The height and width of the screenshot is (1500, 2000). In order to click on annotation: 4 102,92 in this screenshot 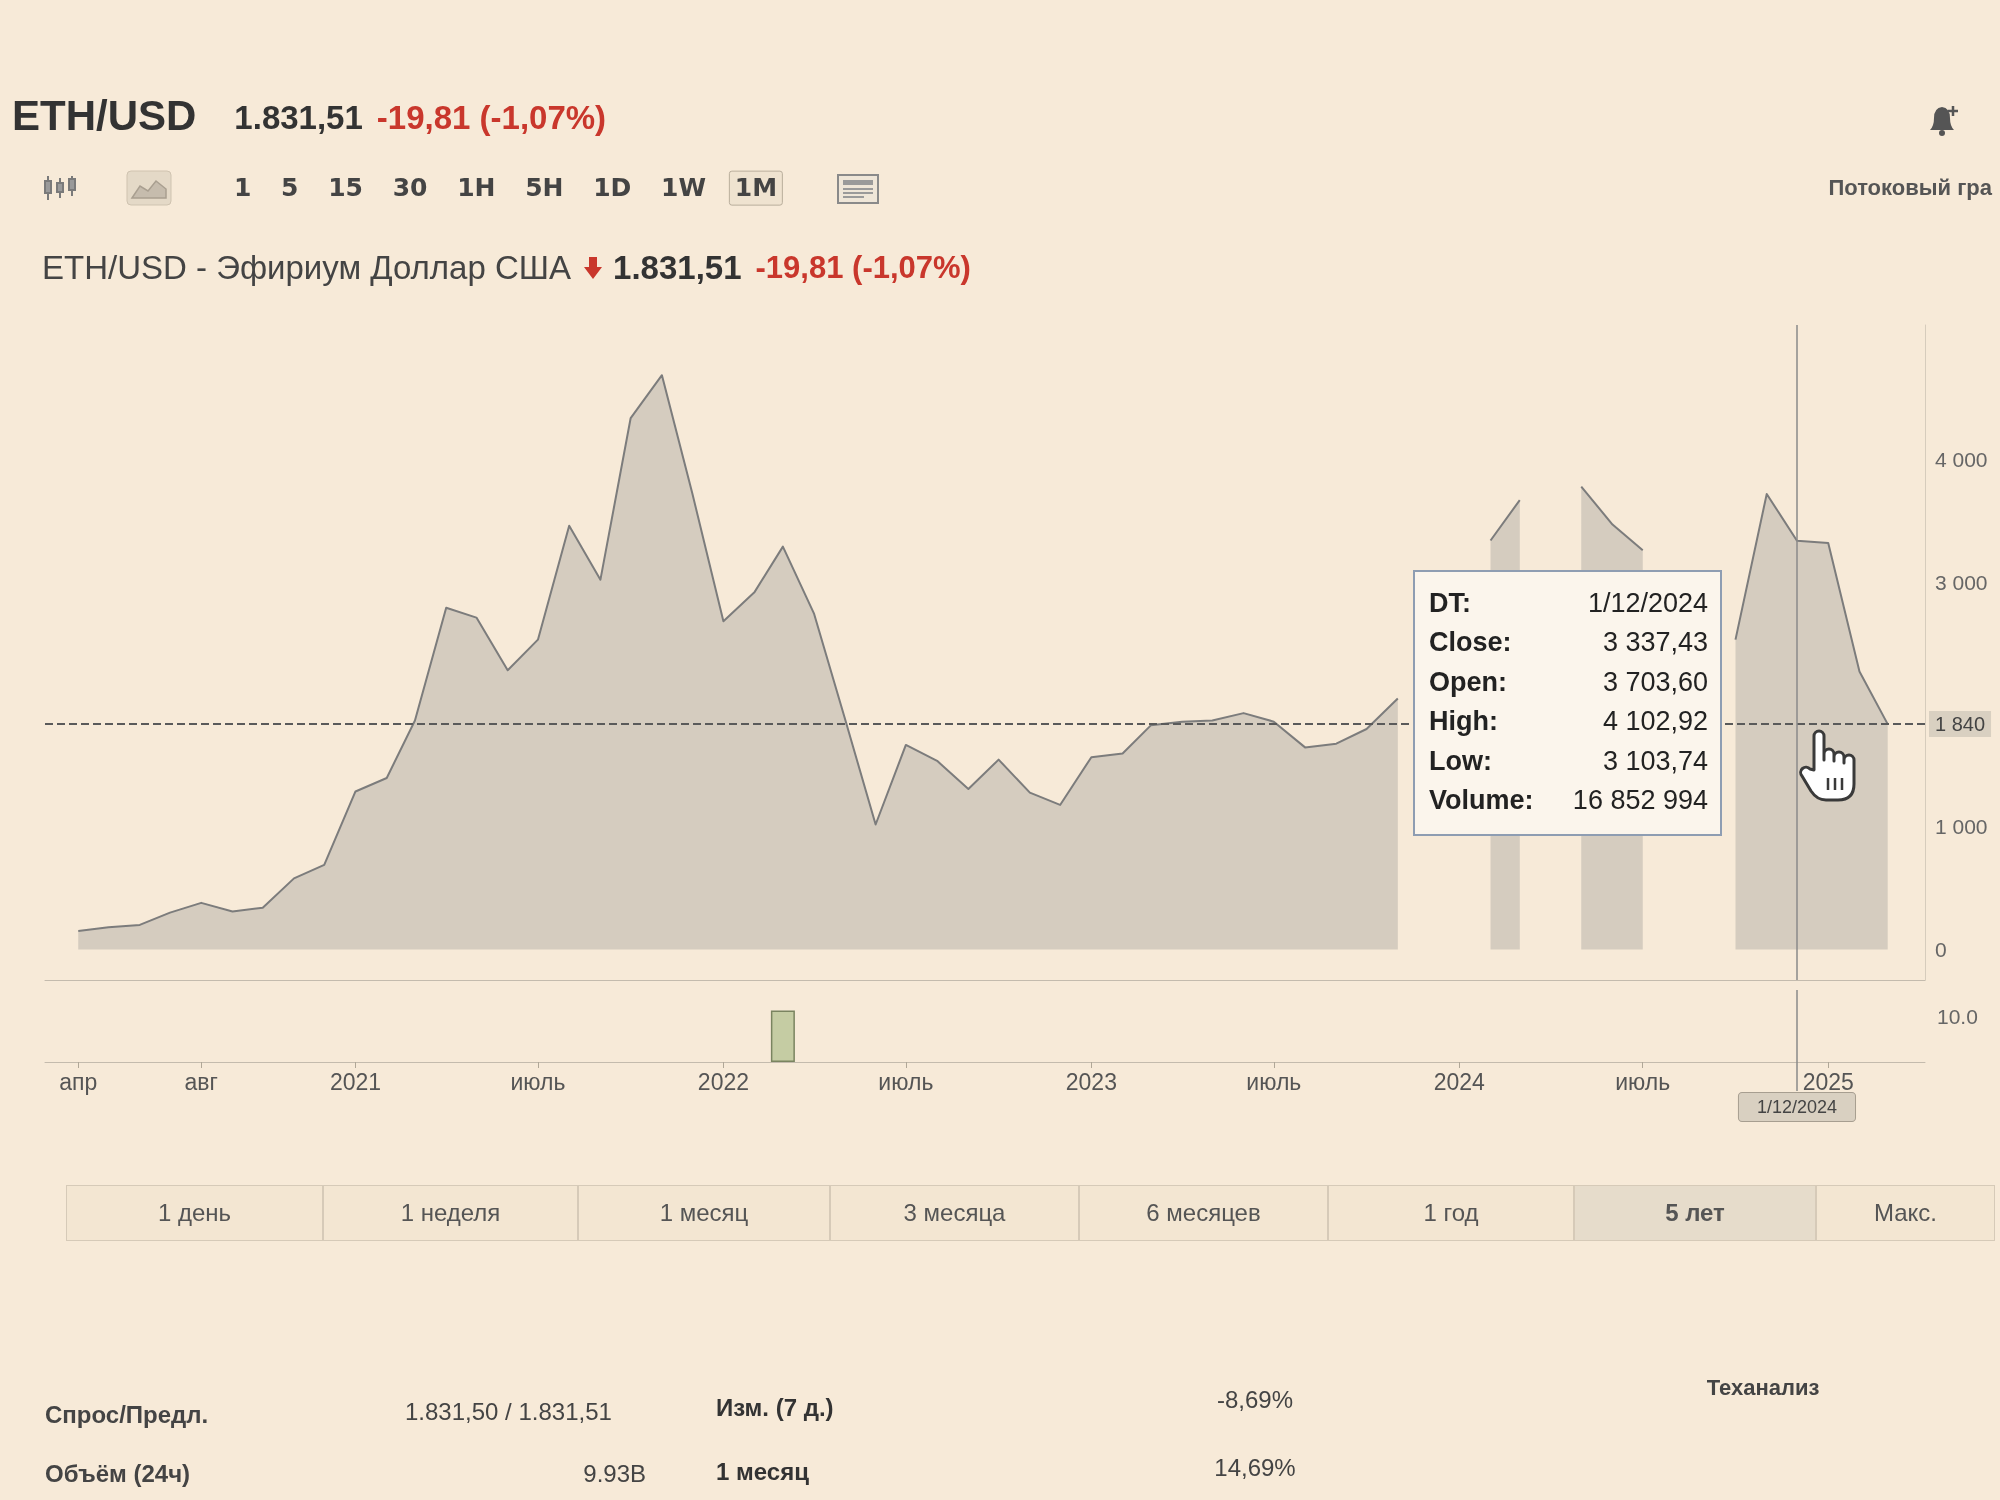, I will do `click(1655, 722)`.